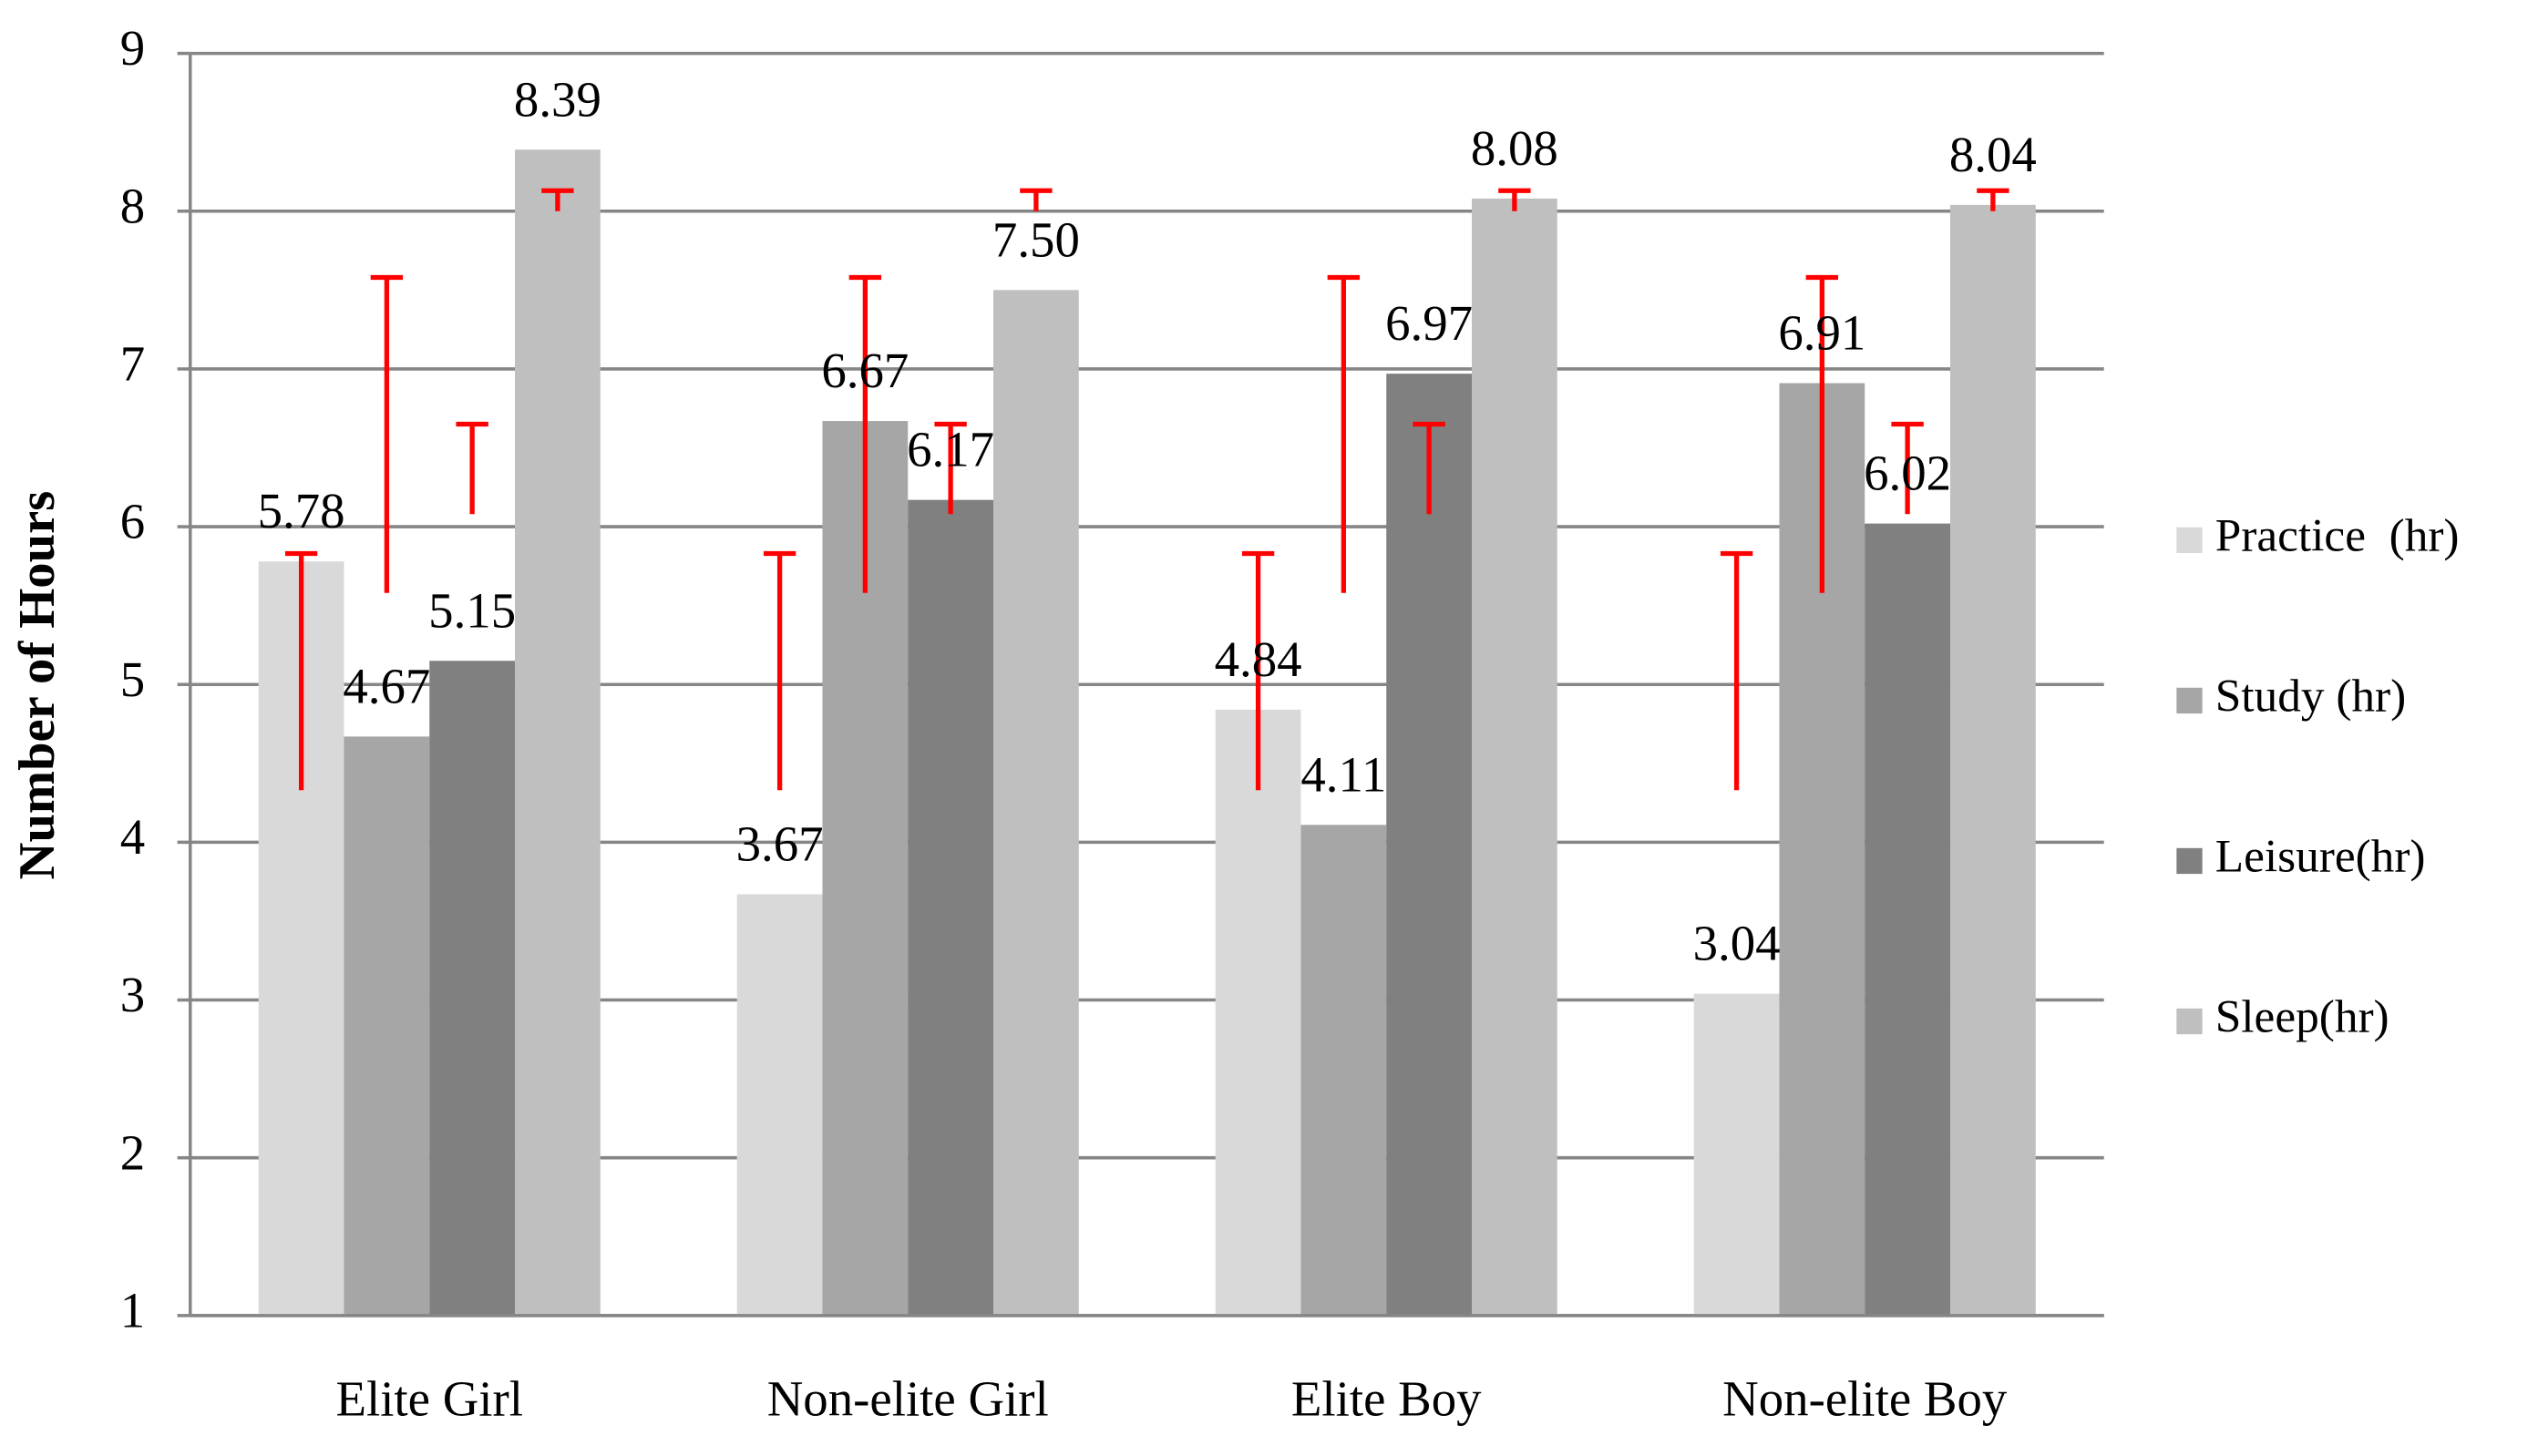 This screenshot has height=1456, width=2528. Describe the element at coordinates (908, 1399) in the screenshot. I see `x-tick-label: Non-elite Girl` at that location.